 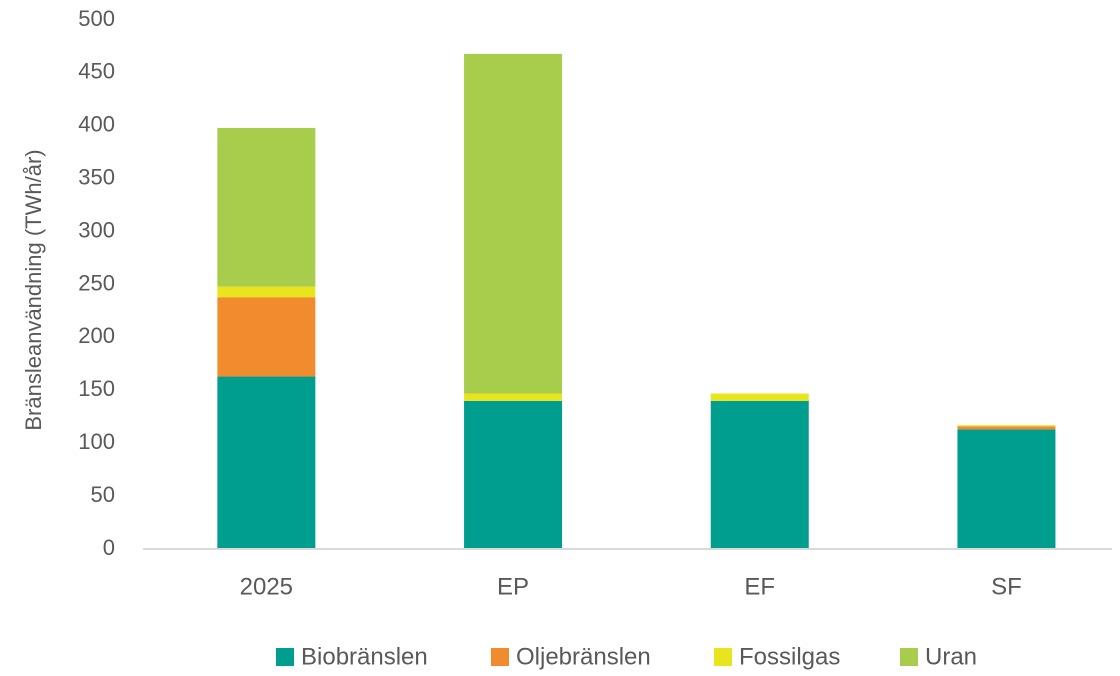 What do you see at coordinates (789, 656) in the screenshot?
I see `legend-label: Fossilgas` at bounding box center [789, 656].